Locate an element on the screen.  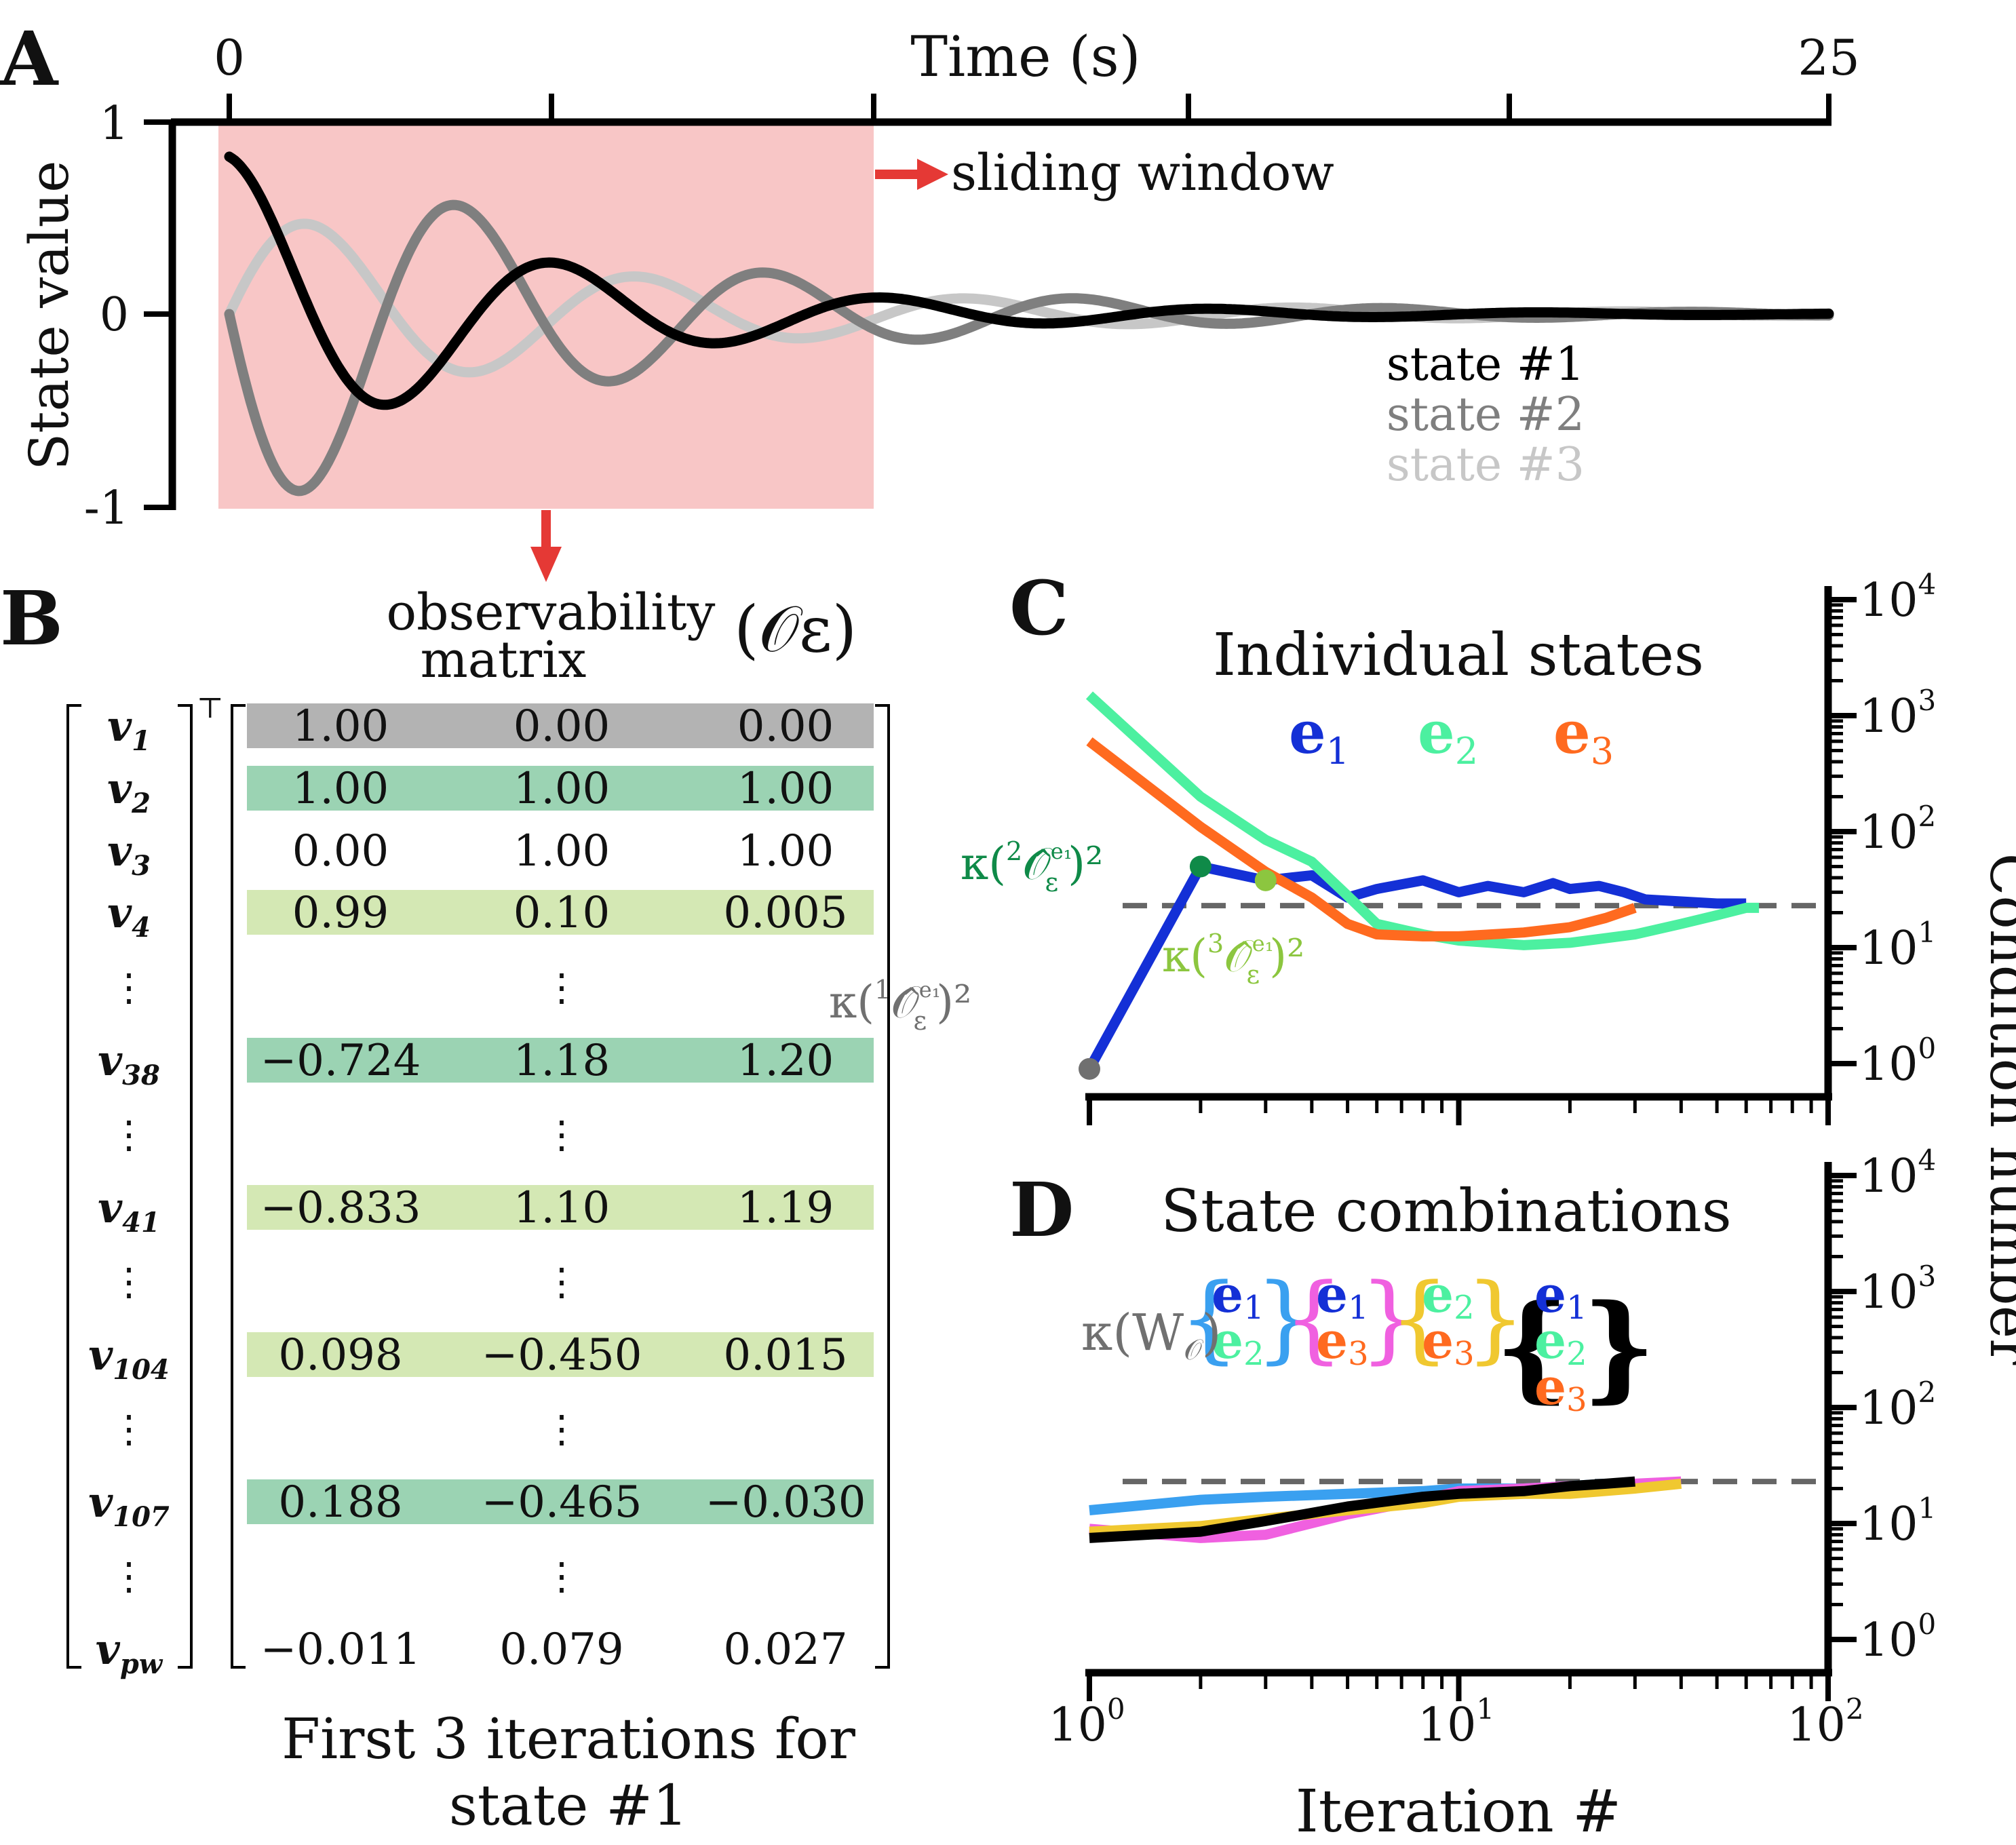
row-label-sub: 104 is located at coordinates (142, 1370).